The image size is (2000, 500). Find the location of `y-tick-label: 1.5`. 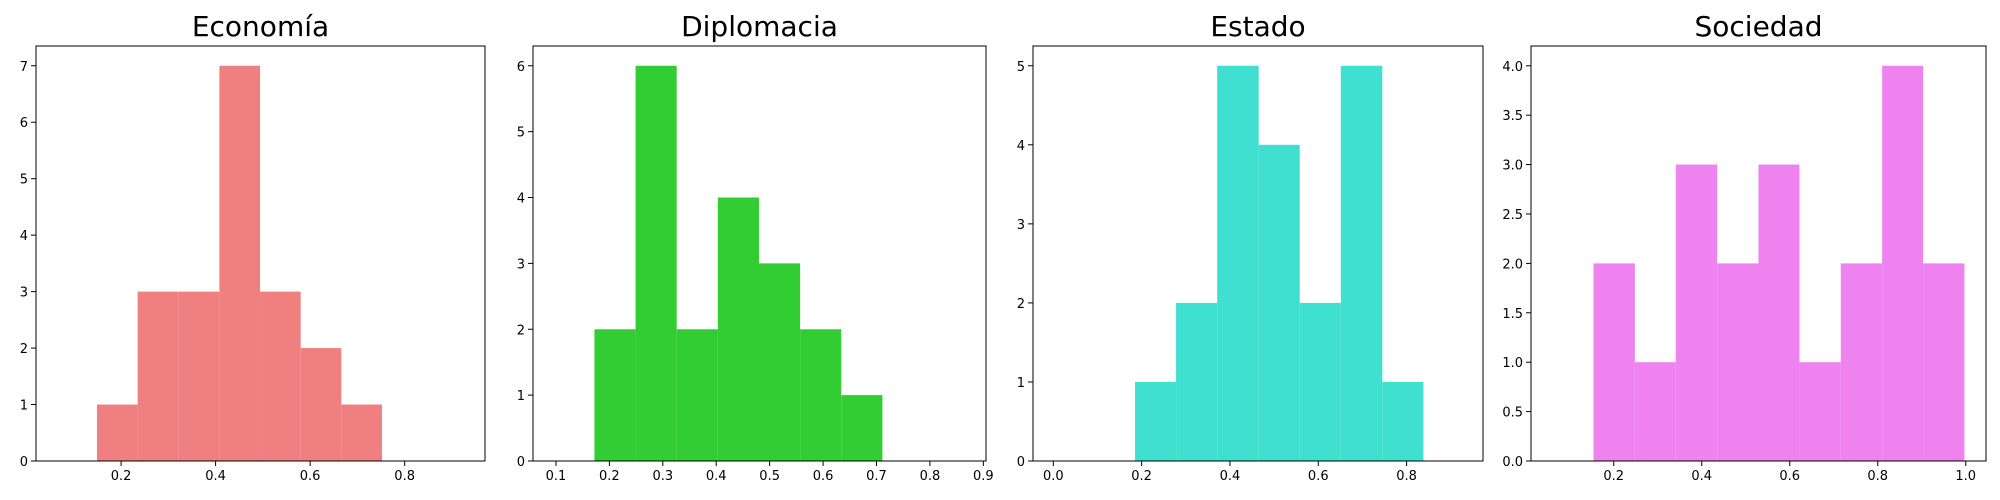

y-tick-label: 1.5 is located at coordinates (1512, 314).